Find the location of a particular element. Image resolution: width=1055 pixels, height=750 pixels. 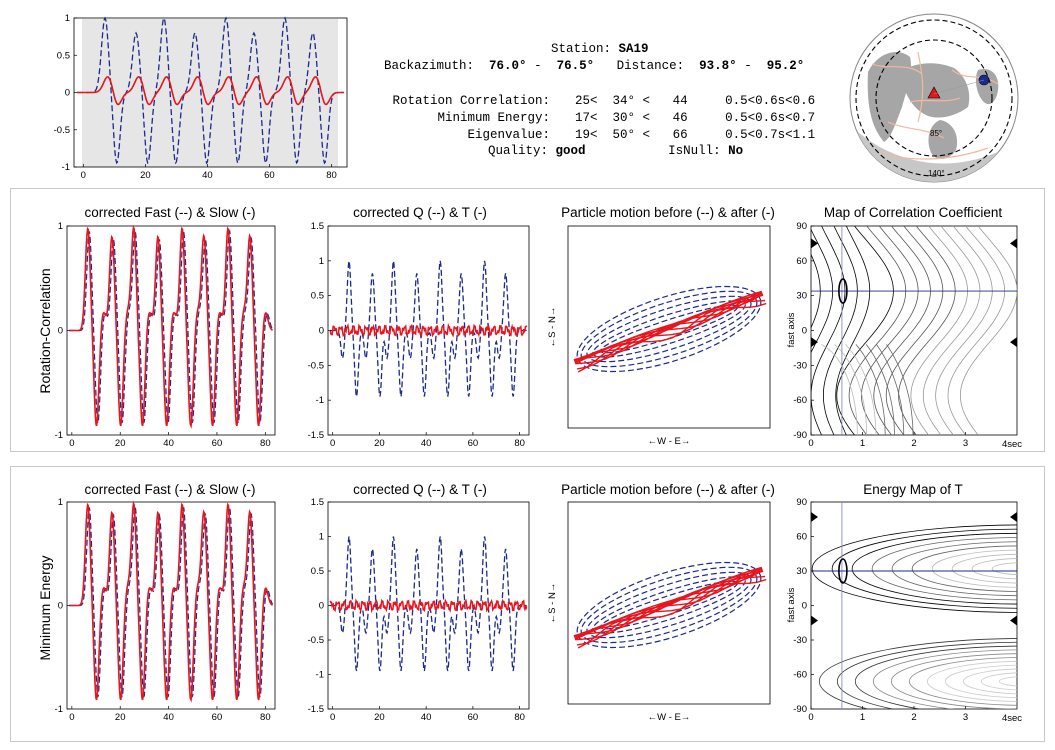

distance-max: 95.2° is located at coordinates (785, 66).